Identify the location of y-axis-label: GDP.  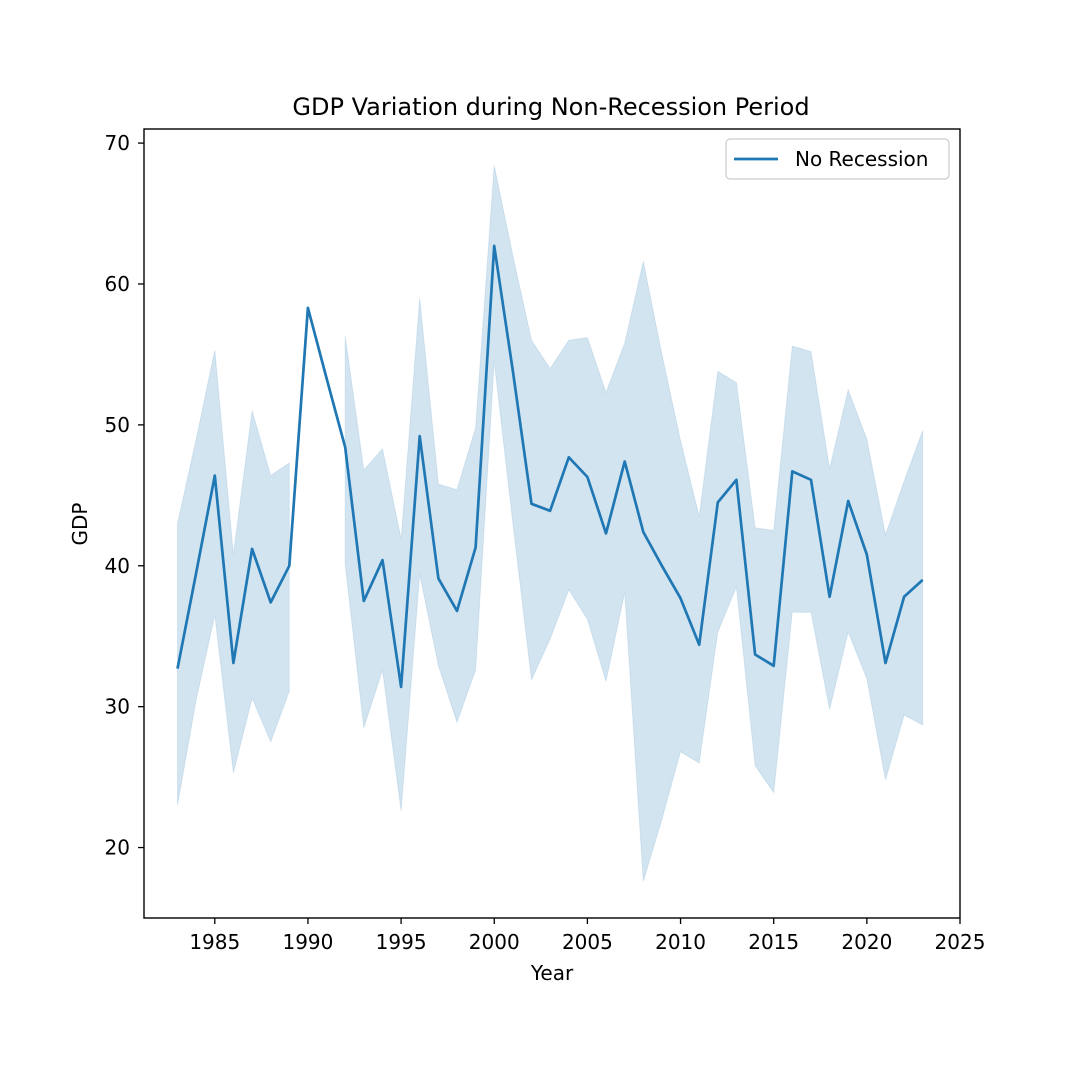
(80, 524).